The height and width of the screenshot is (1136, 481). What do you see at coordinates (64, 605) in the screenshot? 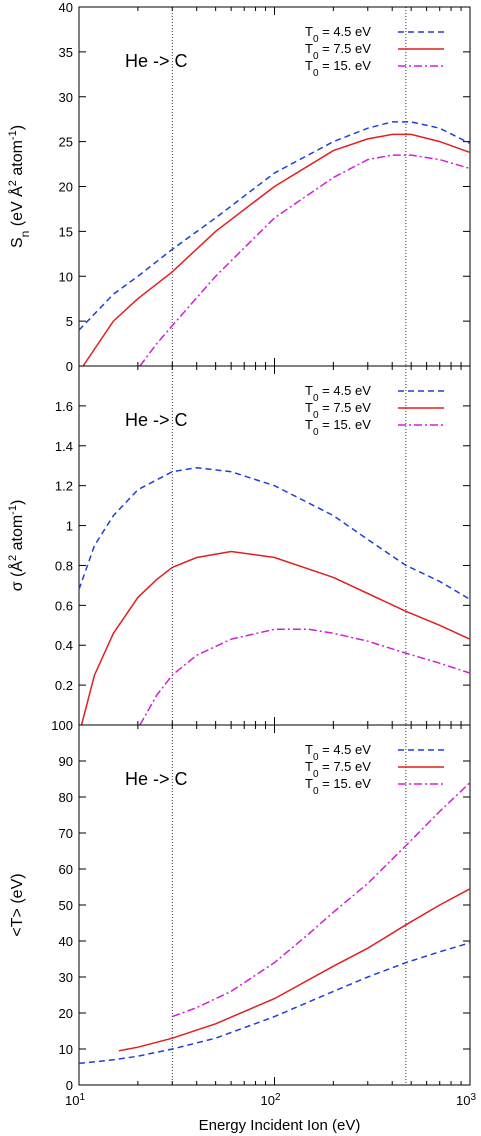
I see `y-tick-label: 0.6` at bounding box center [64, 605].